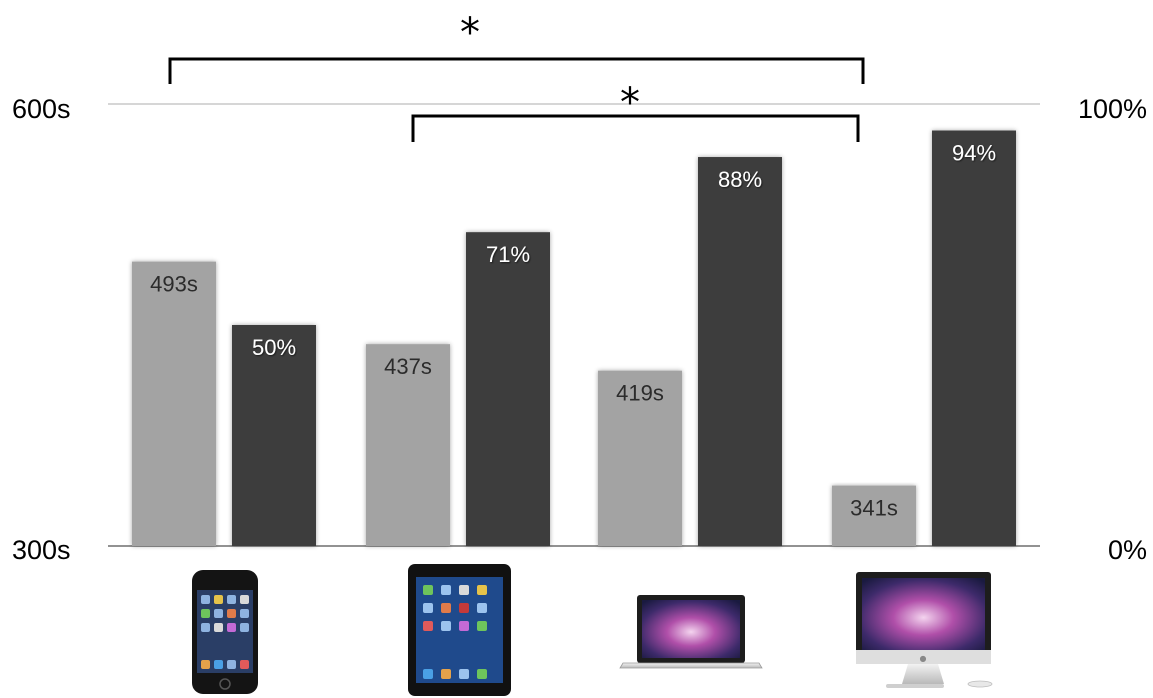  I want to click on bar-time-imac, so click(874, 515).